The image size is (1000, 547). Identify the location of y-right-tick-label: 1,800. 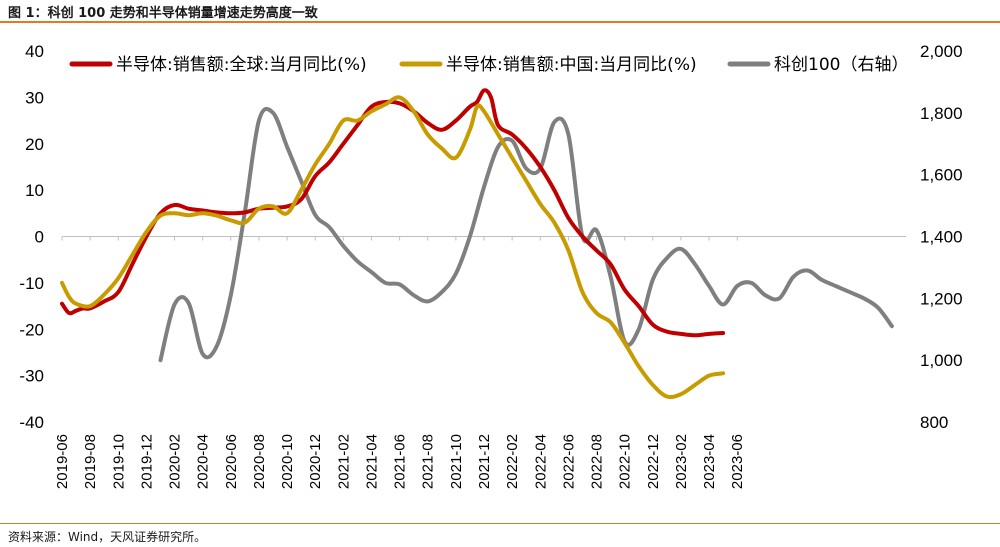
(941, 113).